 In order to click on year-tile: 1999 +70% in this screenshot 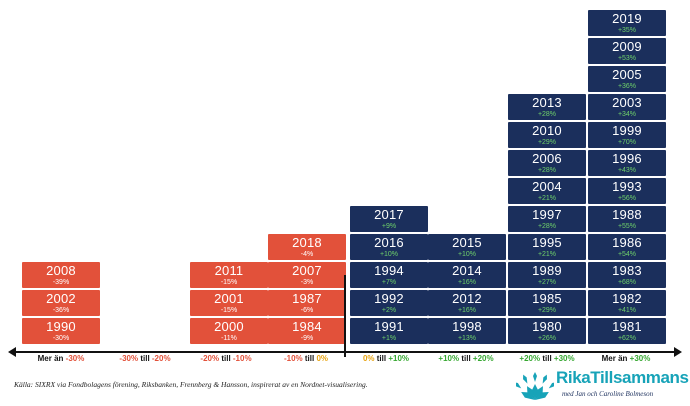, I will do `click(627, 135)`.